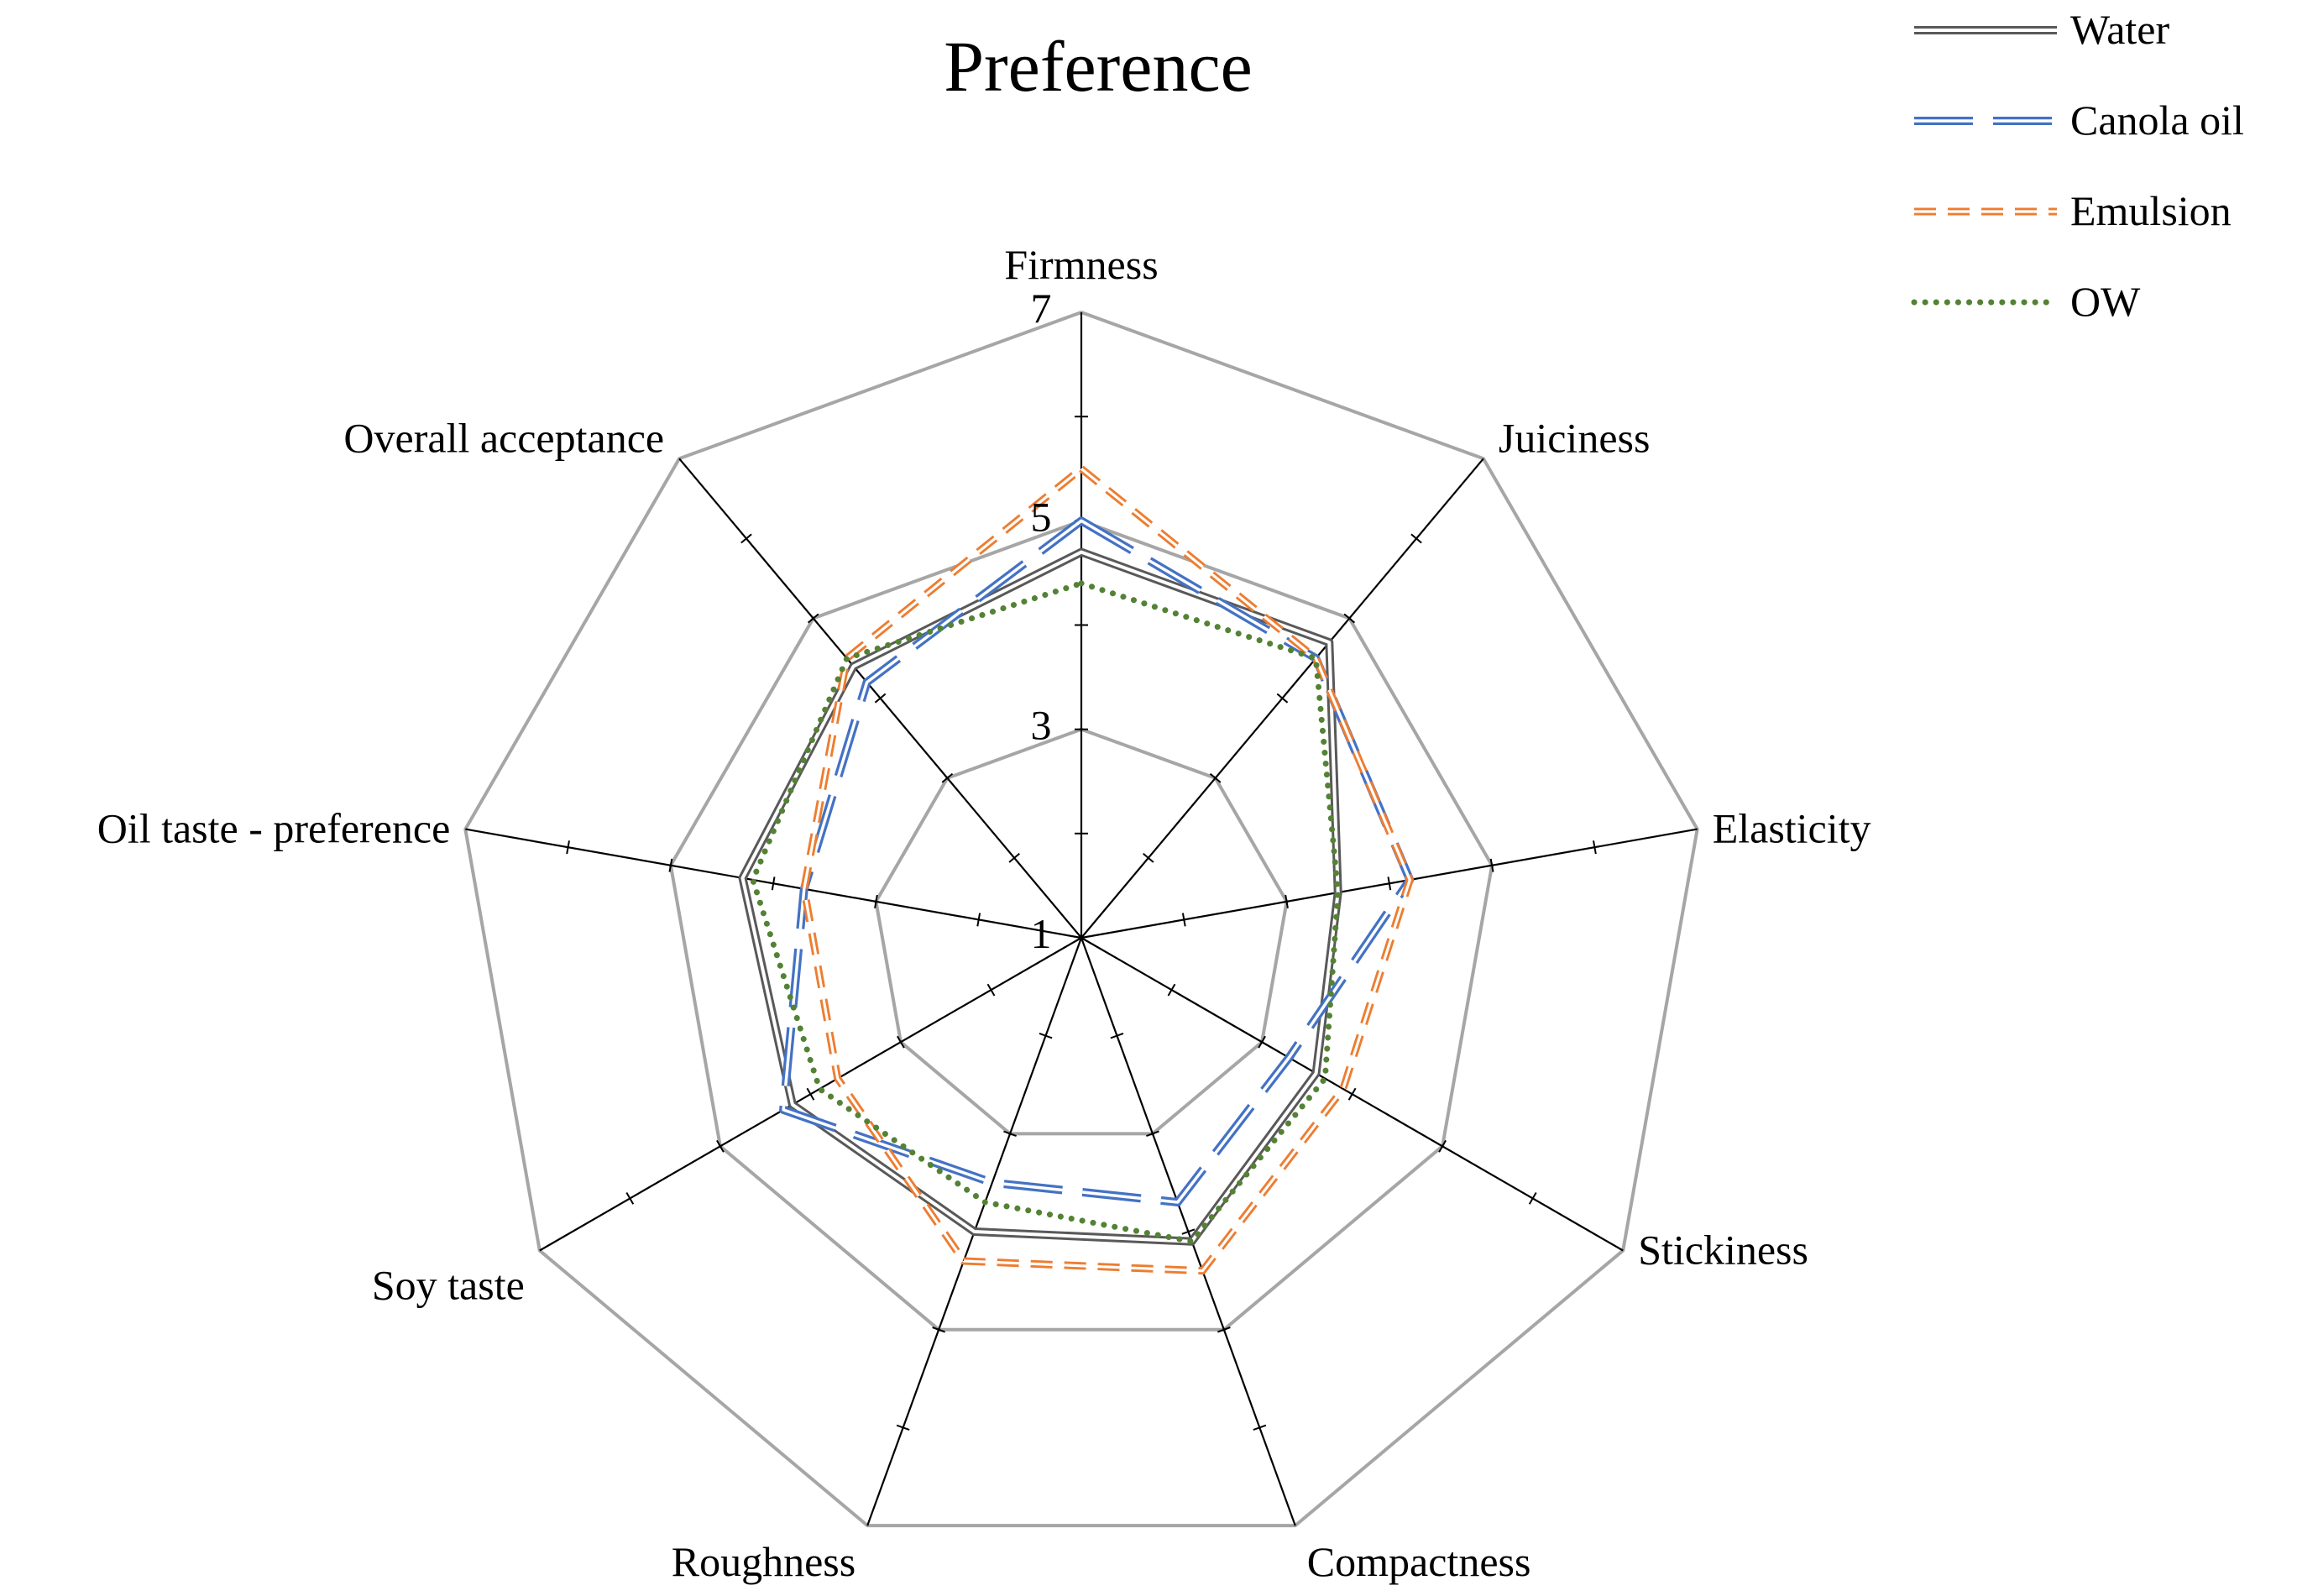 The height and width of the screenshot is (1596, 2297). What do you see at coordinates (503, 438) in the screenshot?
I see `axis-label-overall-acceptance: Overall acceptance` at bounding box center [503, 438].